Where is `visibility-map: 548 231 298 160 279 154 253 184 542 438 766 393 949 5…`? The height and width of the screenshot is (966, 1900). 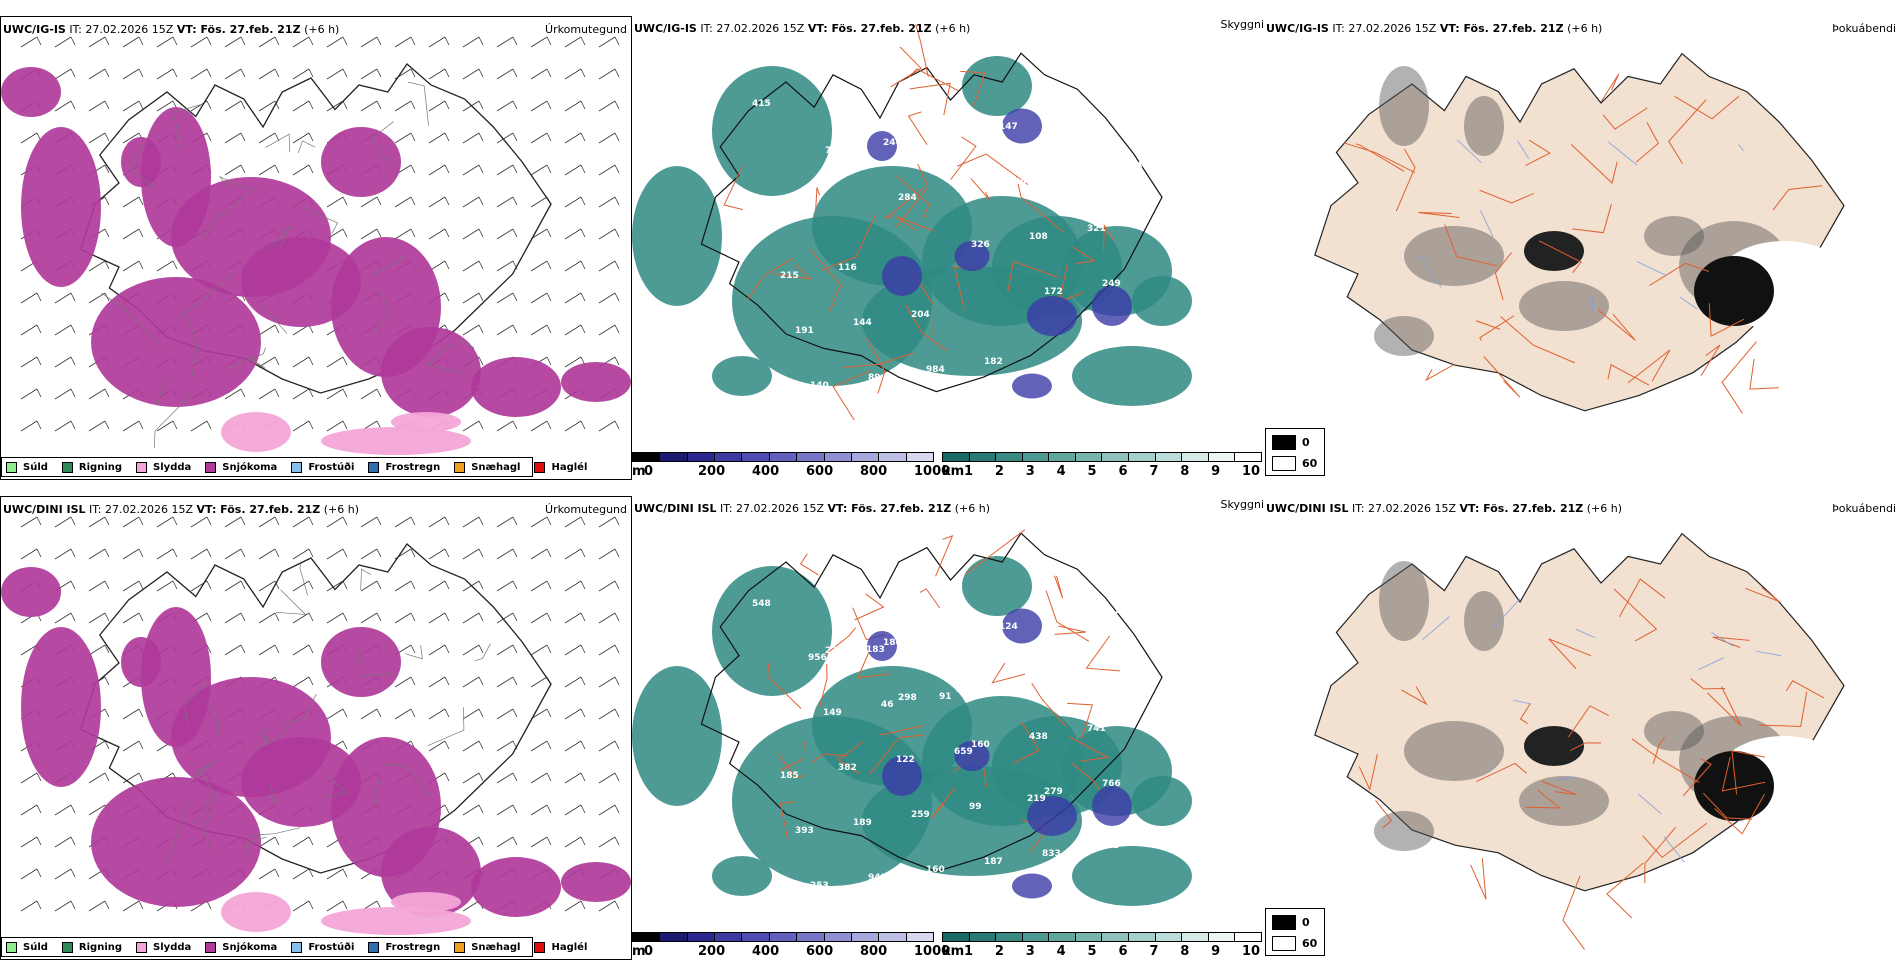 visibility-map: 548 231 298 160 279 154 253 184 542 438 766 393 949 5… is located at coordinates (912, 717).